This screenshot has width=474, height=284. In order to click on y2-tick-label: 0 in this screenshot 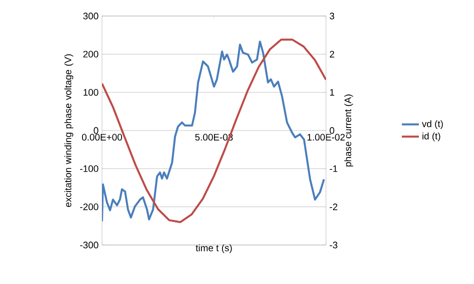, I will do `click(332, 130)`.